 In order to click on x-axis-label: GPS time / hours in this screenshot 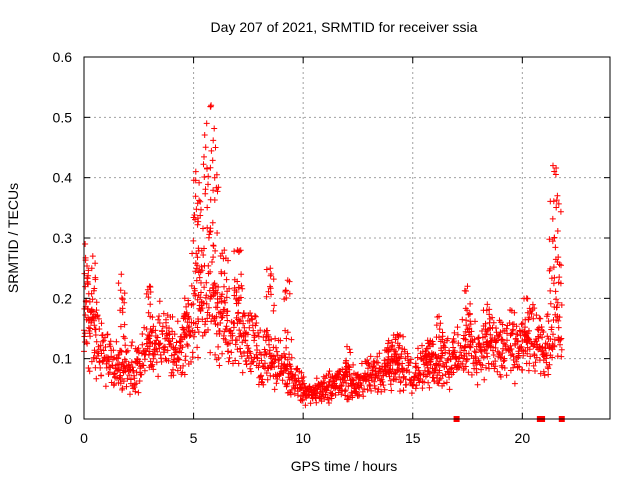, I will do `click(344, 466)`.